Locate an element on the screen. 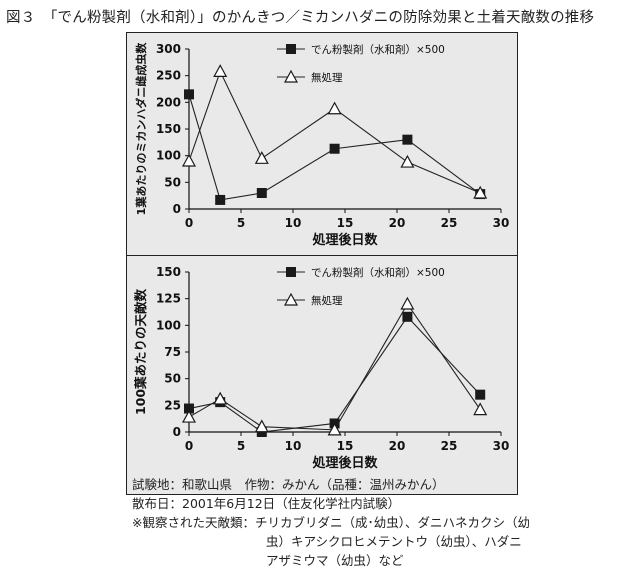  note-test-site: 試験地：和歌山県 作物：みかん（品種：温州みかん） is located at coordinates (288, 484).